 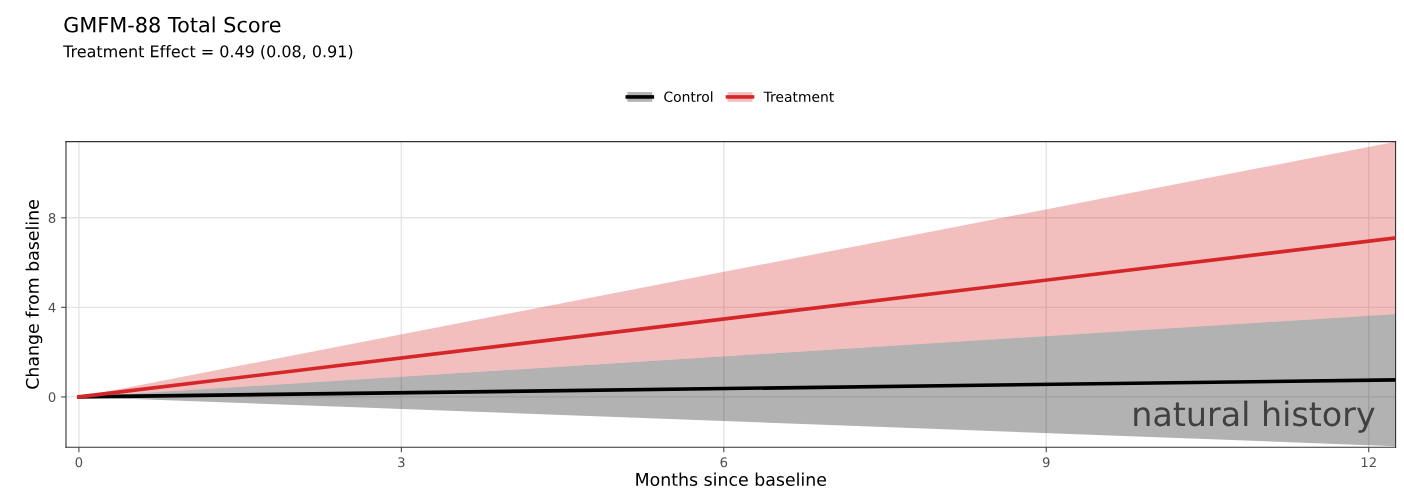 What do you see at coordinates (208, 52) in the screenshot?
I see `chart-subtitle: Treatment Effect = 0.49 (0.08, 0.91)` at bounding box center [208, 52].